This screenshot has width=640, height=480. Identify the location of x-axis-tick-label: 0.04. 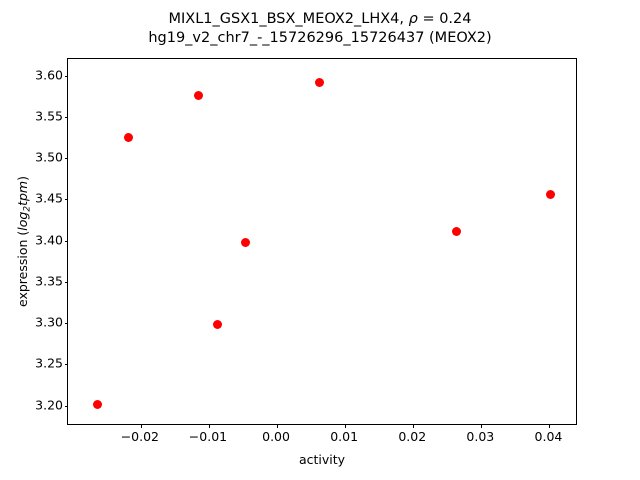
(548, 436).